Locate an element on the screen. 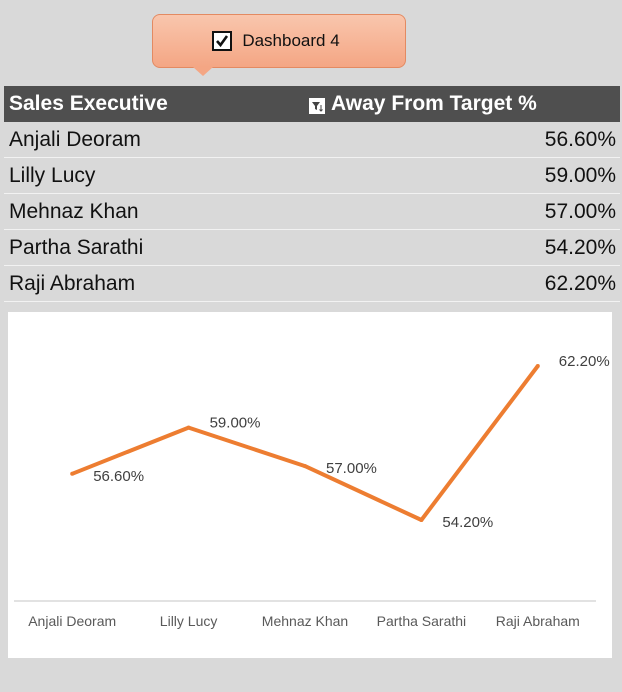 The height and width of the screenshot is (692, 622). executive-name: Mehnaz Khan is located at coordinates (74, 211).